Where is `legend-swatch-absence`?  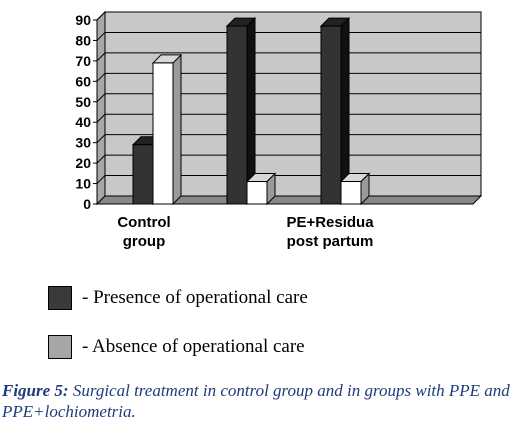 legend-swatch-absence is located at coordinates (60, 347).